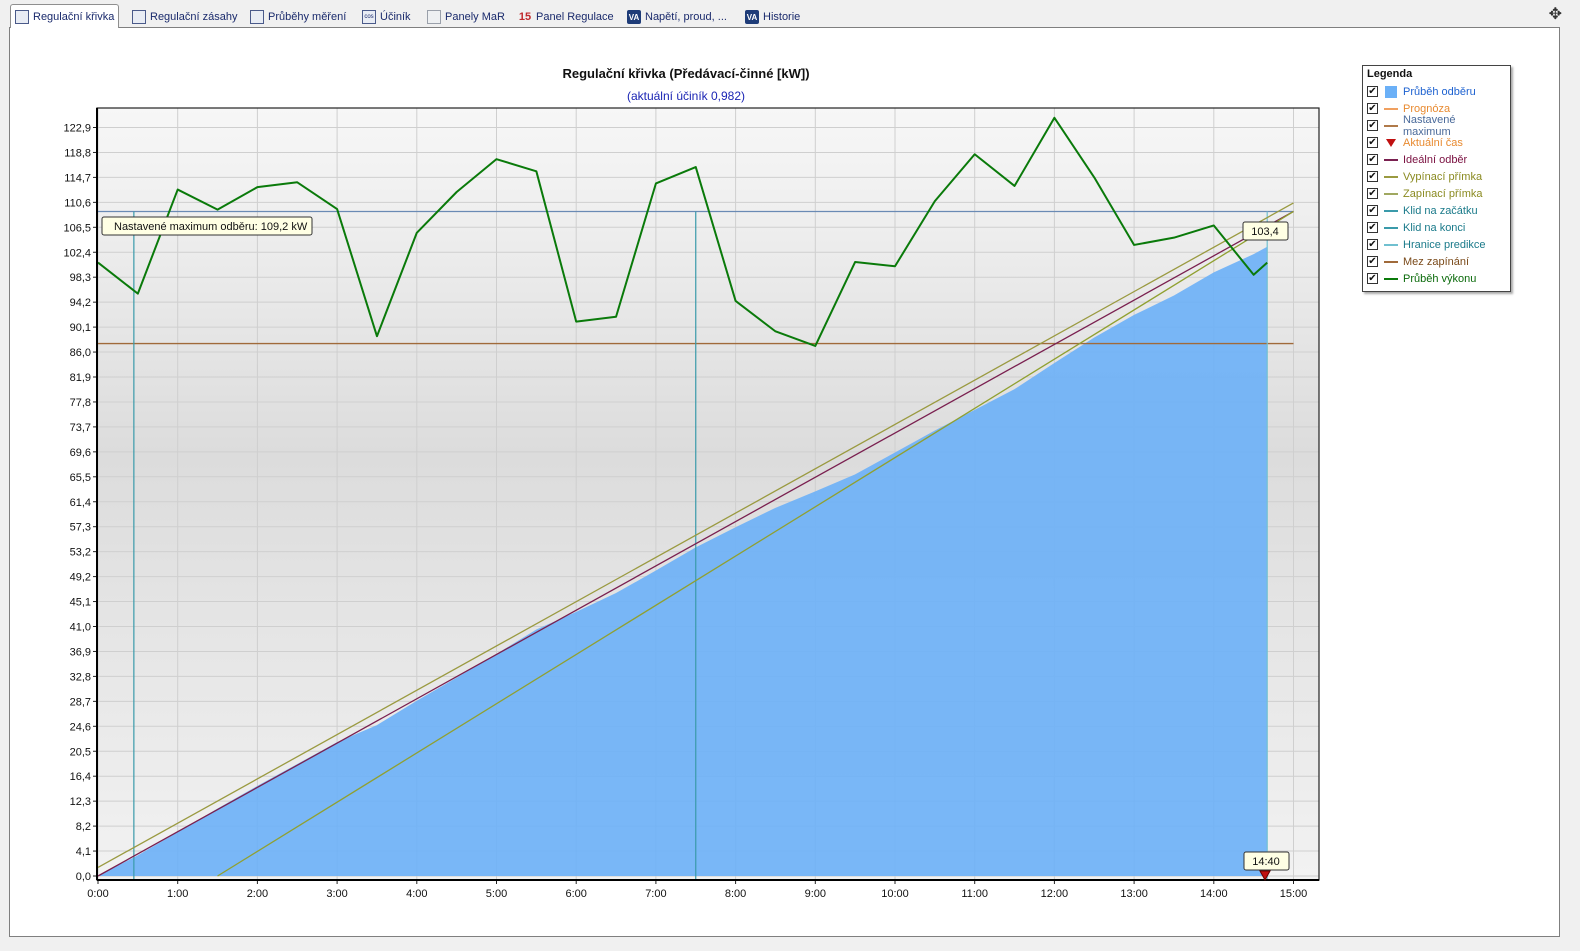 This screenshot has height=951, width=1580. I want to click on y-tick-label: 122,9, so click(77, 129).